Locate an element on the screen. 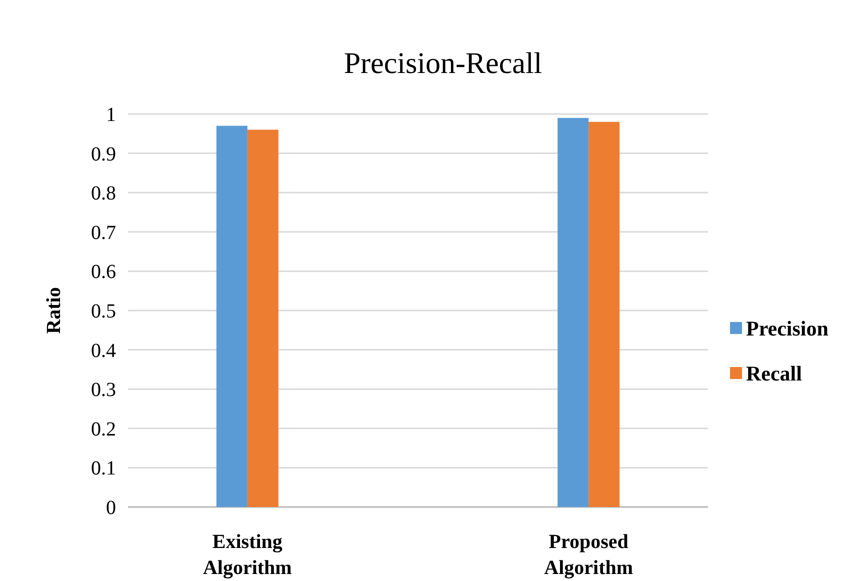  legend-label: Recall is located at coordinates (774, 373).